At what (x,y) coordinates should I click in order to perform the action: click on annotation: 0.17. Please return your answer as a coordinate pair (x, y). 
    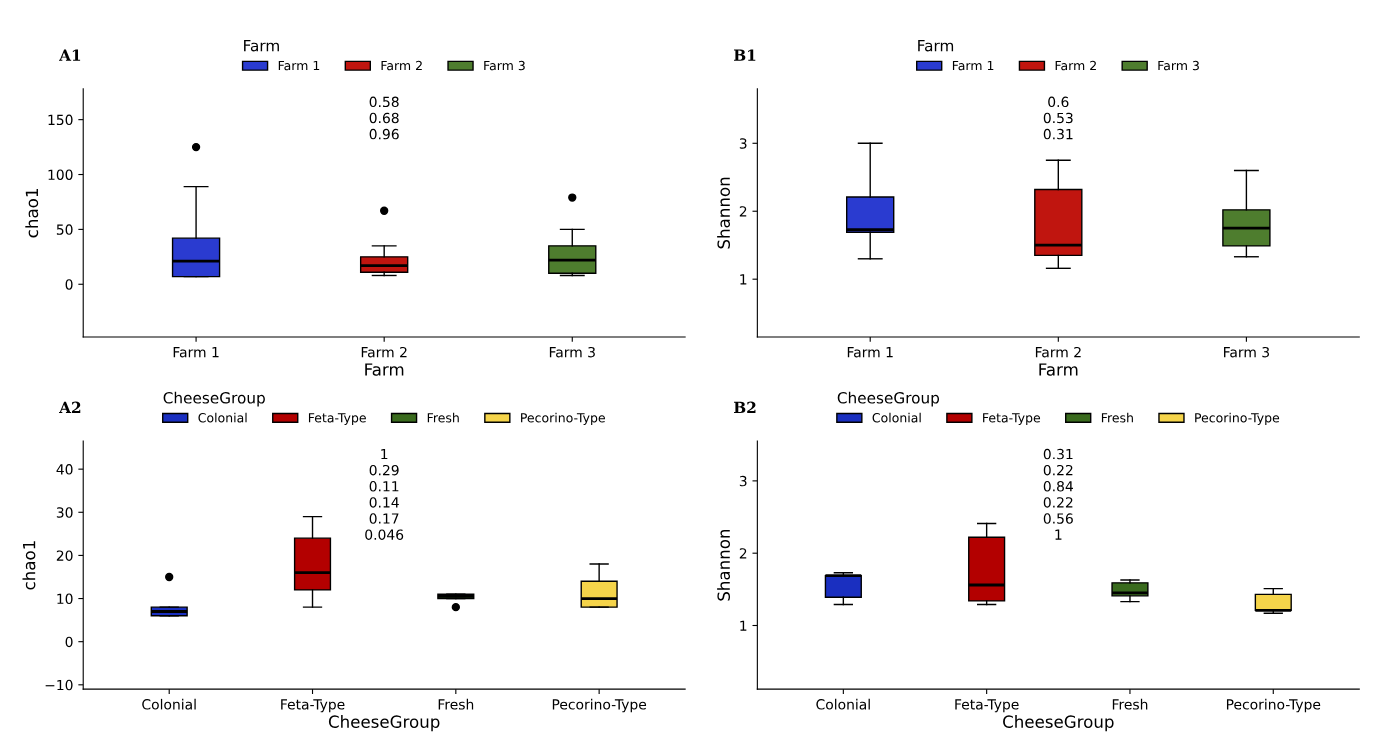
    Looking at the image, I should click on (384, 518).